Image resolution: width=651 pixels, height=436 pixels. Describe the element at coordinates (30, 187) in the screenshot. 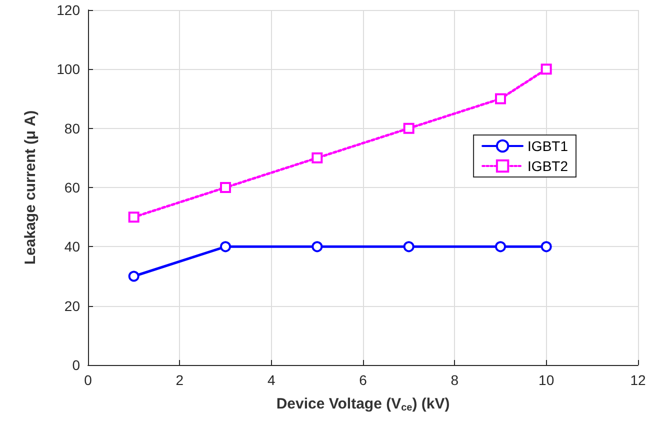

I see `y-axis-title: Leakage current (μ A)` at that location.